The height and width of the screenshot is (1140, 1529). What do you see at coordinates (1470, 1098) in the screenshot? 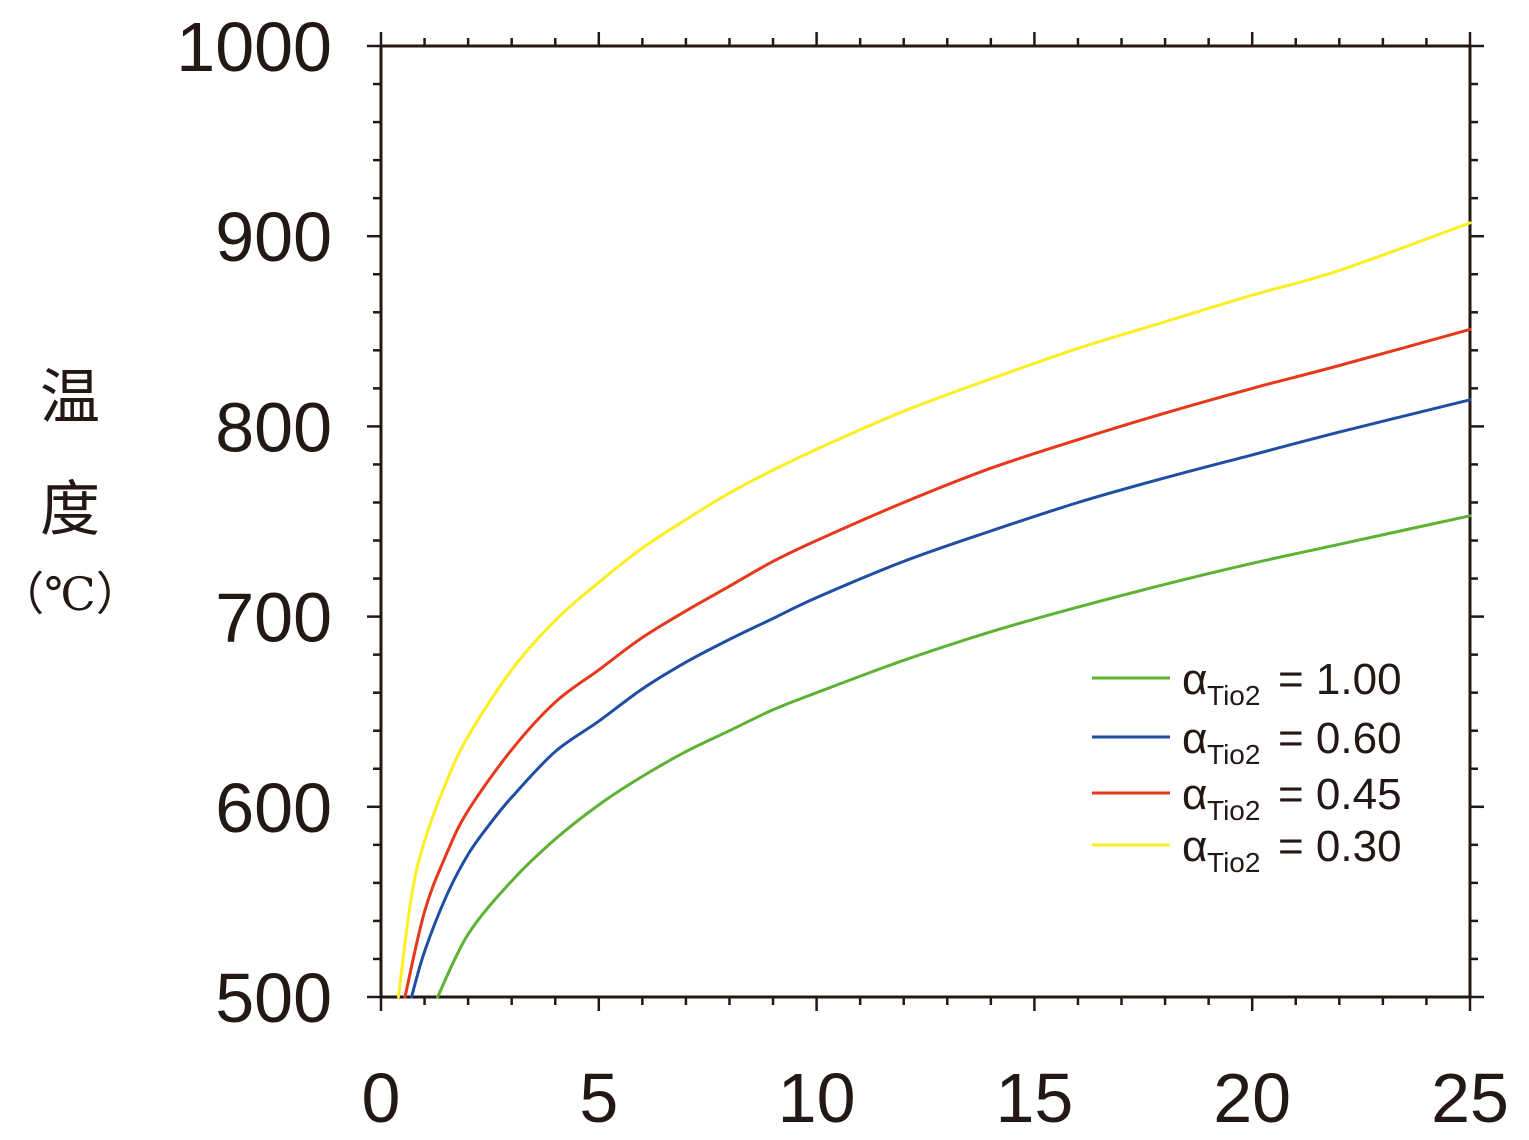
I see `x-tick-label: 25` at bounding box center [1470, 1098].